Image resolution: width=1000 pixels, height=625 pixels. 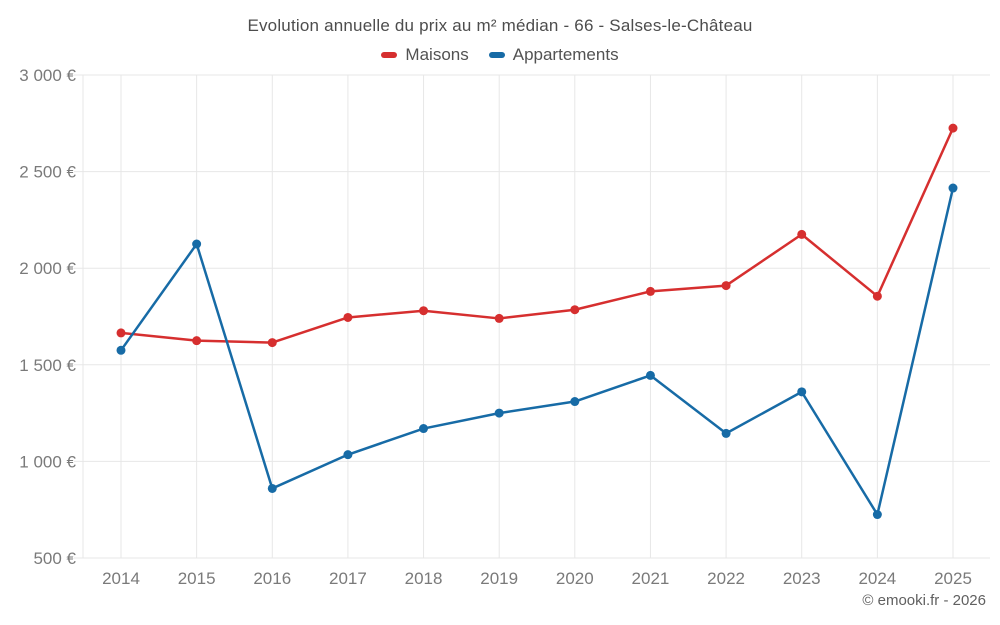 What do you see at coordinates (197, 244) in the screenshot?
I see `data-point-appartements-2015` at bounding box center [197, 244].